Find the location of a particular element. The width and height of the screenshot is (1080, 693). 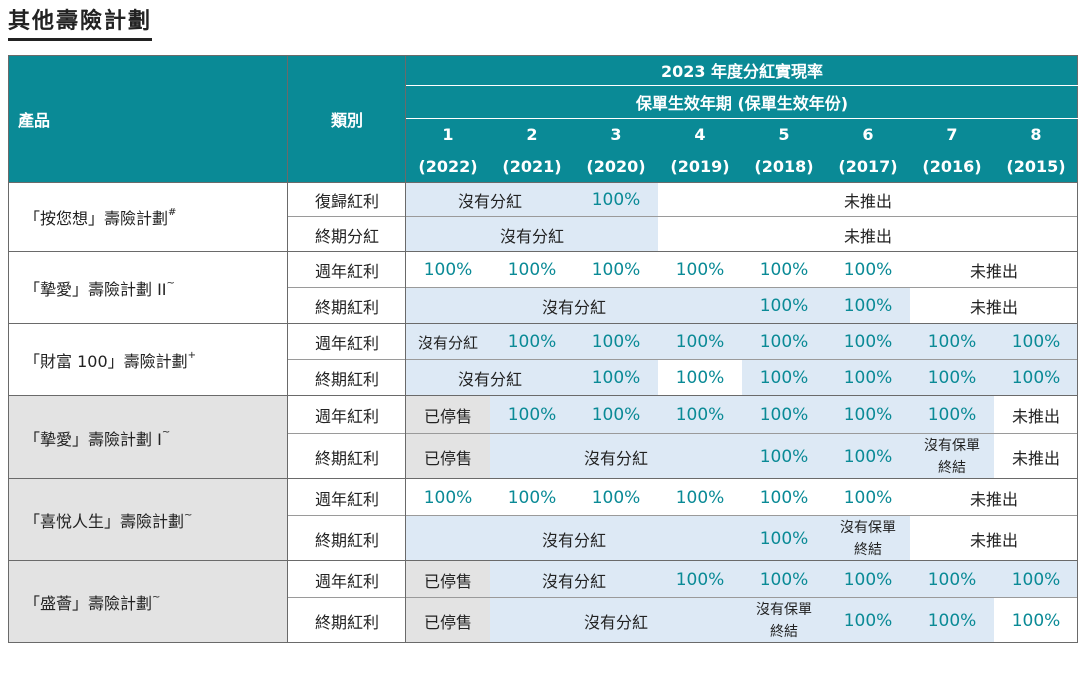

header-year-value: (2019) is located at coordinates (700, 166).